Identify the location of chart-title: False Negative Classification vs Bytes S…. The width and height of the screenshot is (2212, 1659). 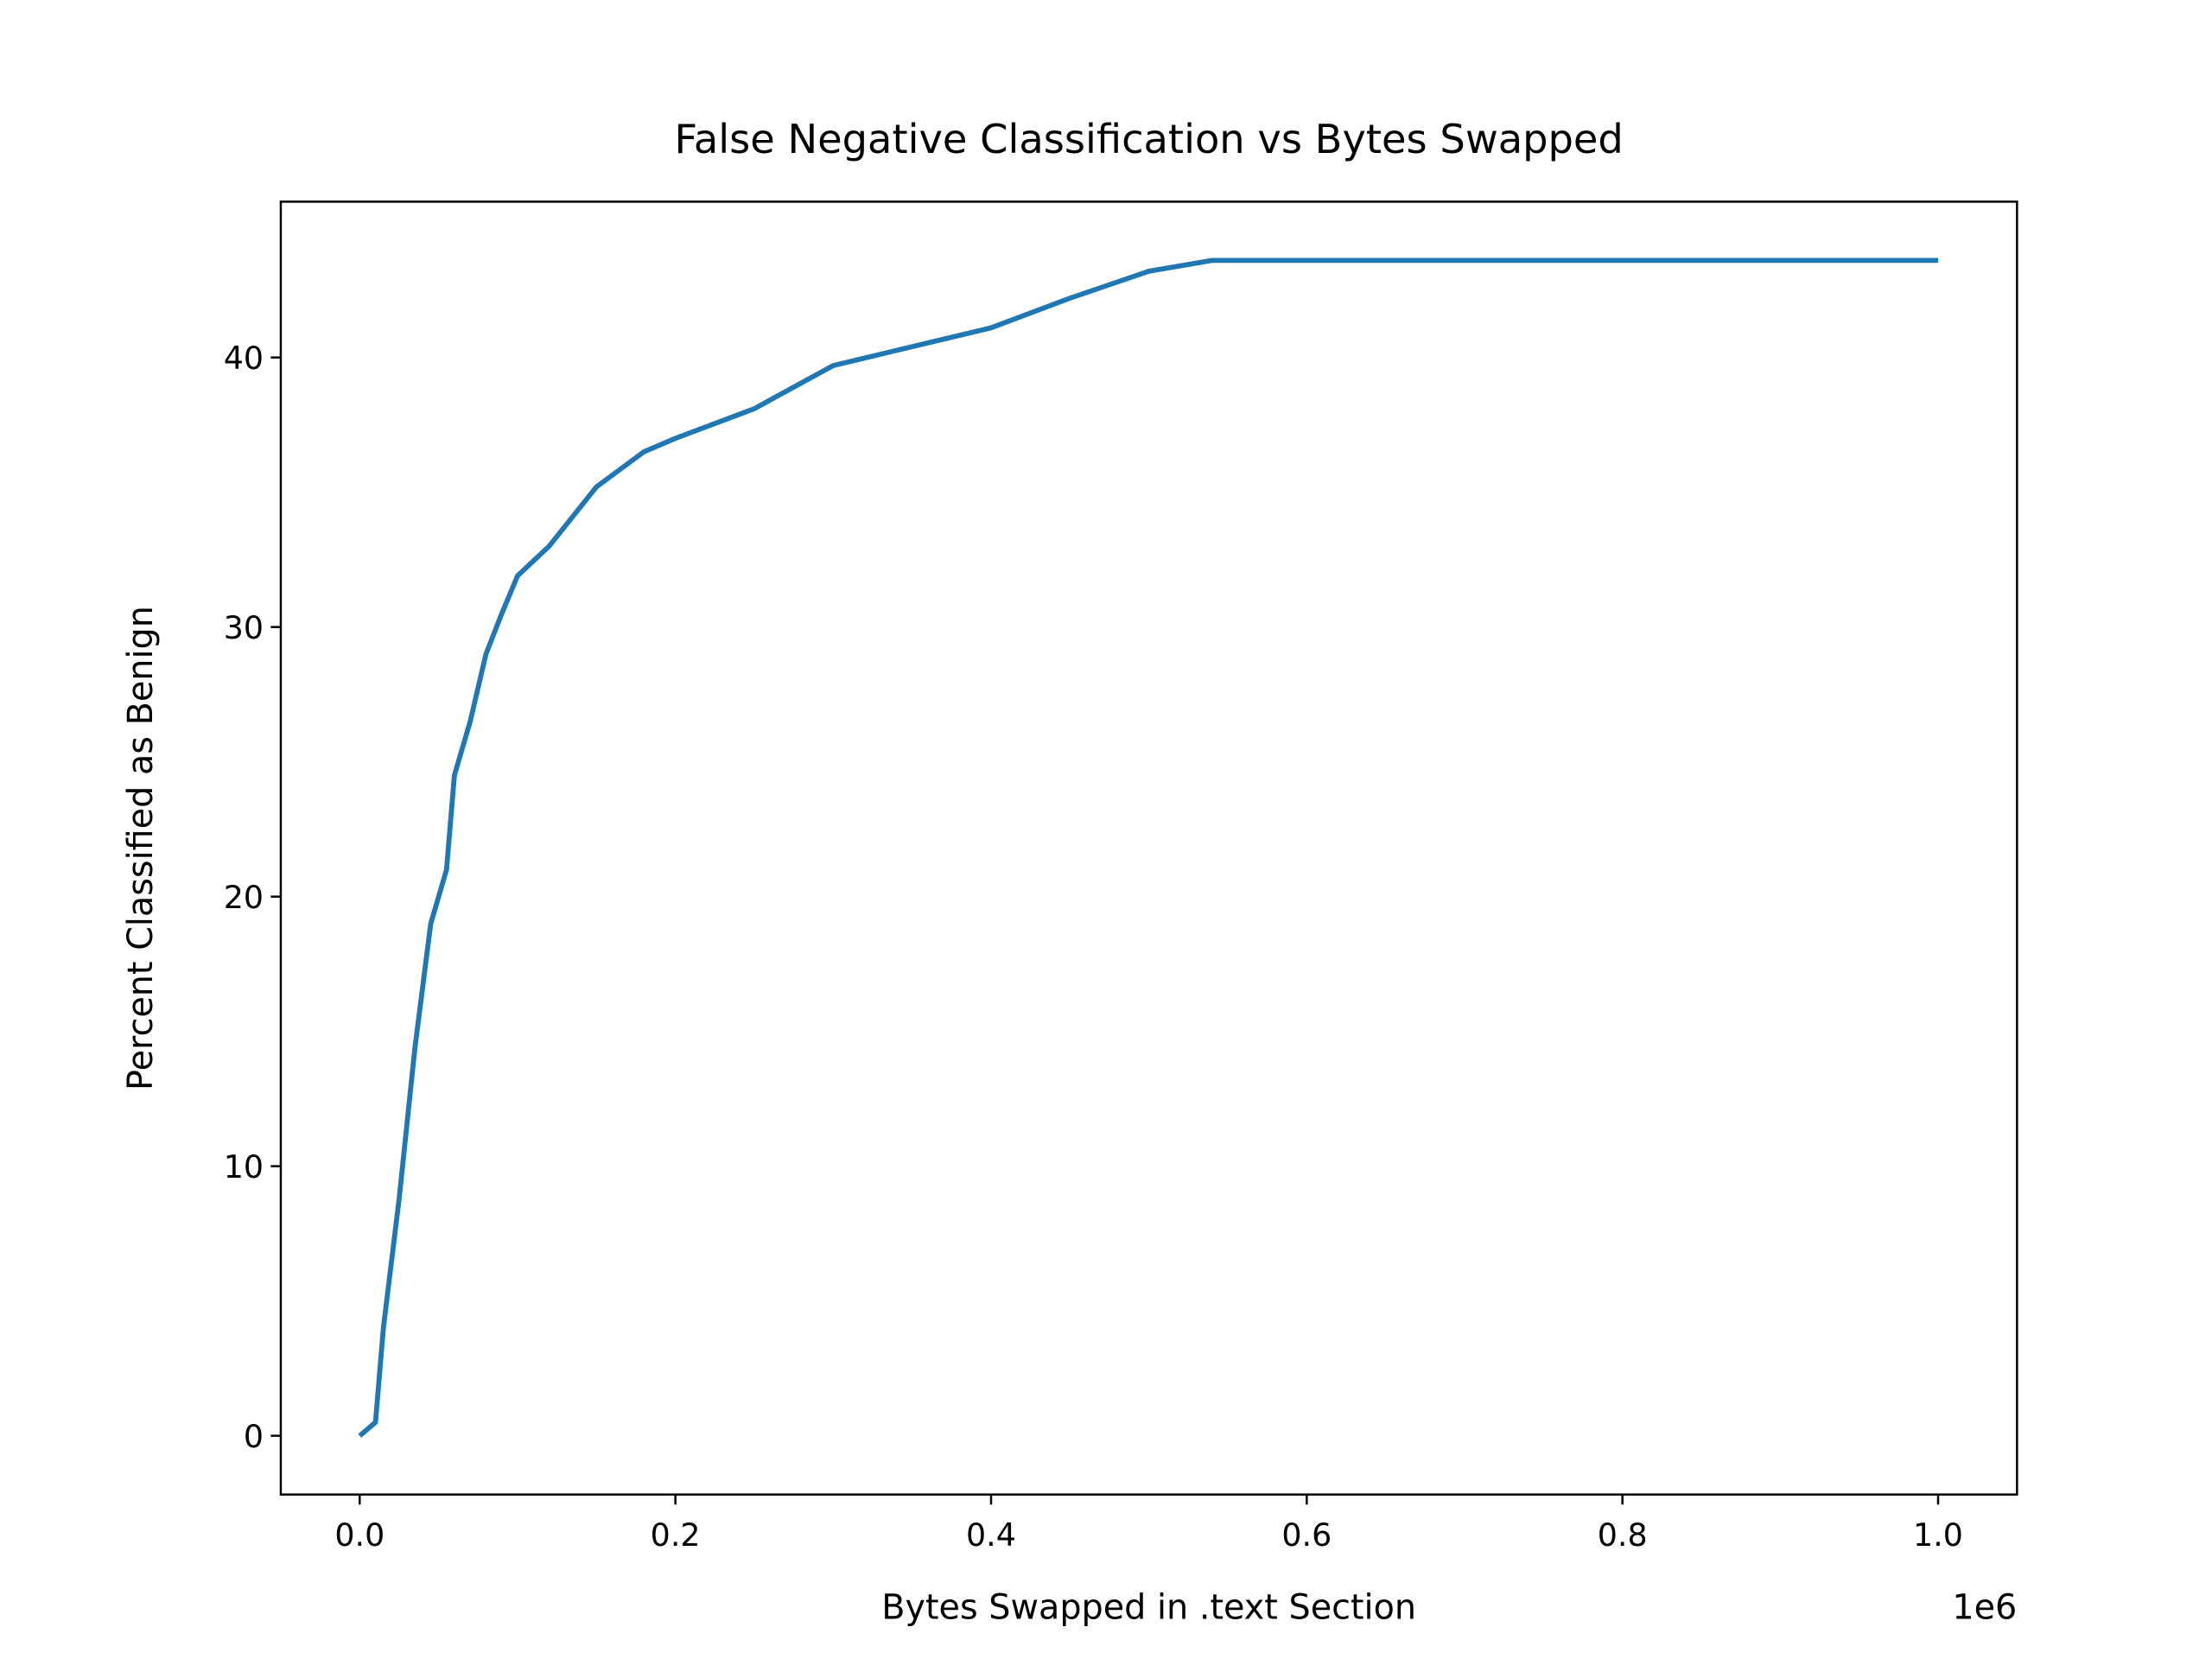
(1148, 139).